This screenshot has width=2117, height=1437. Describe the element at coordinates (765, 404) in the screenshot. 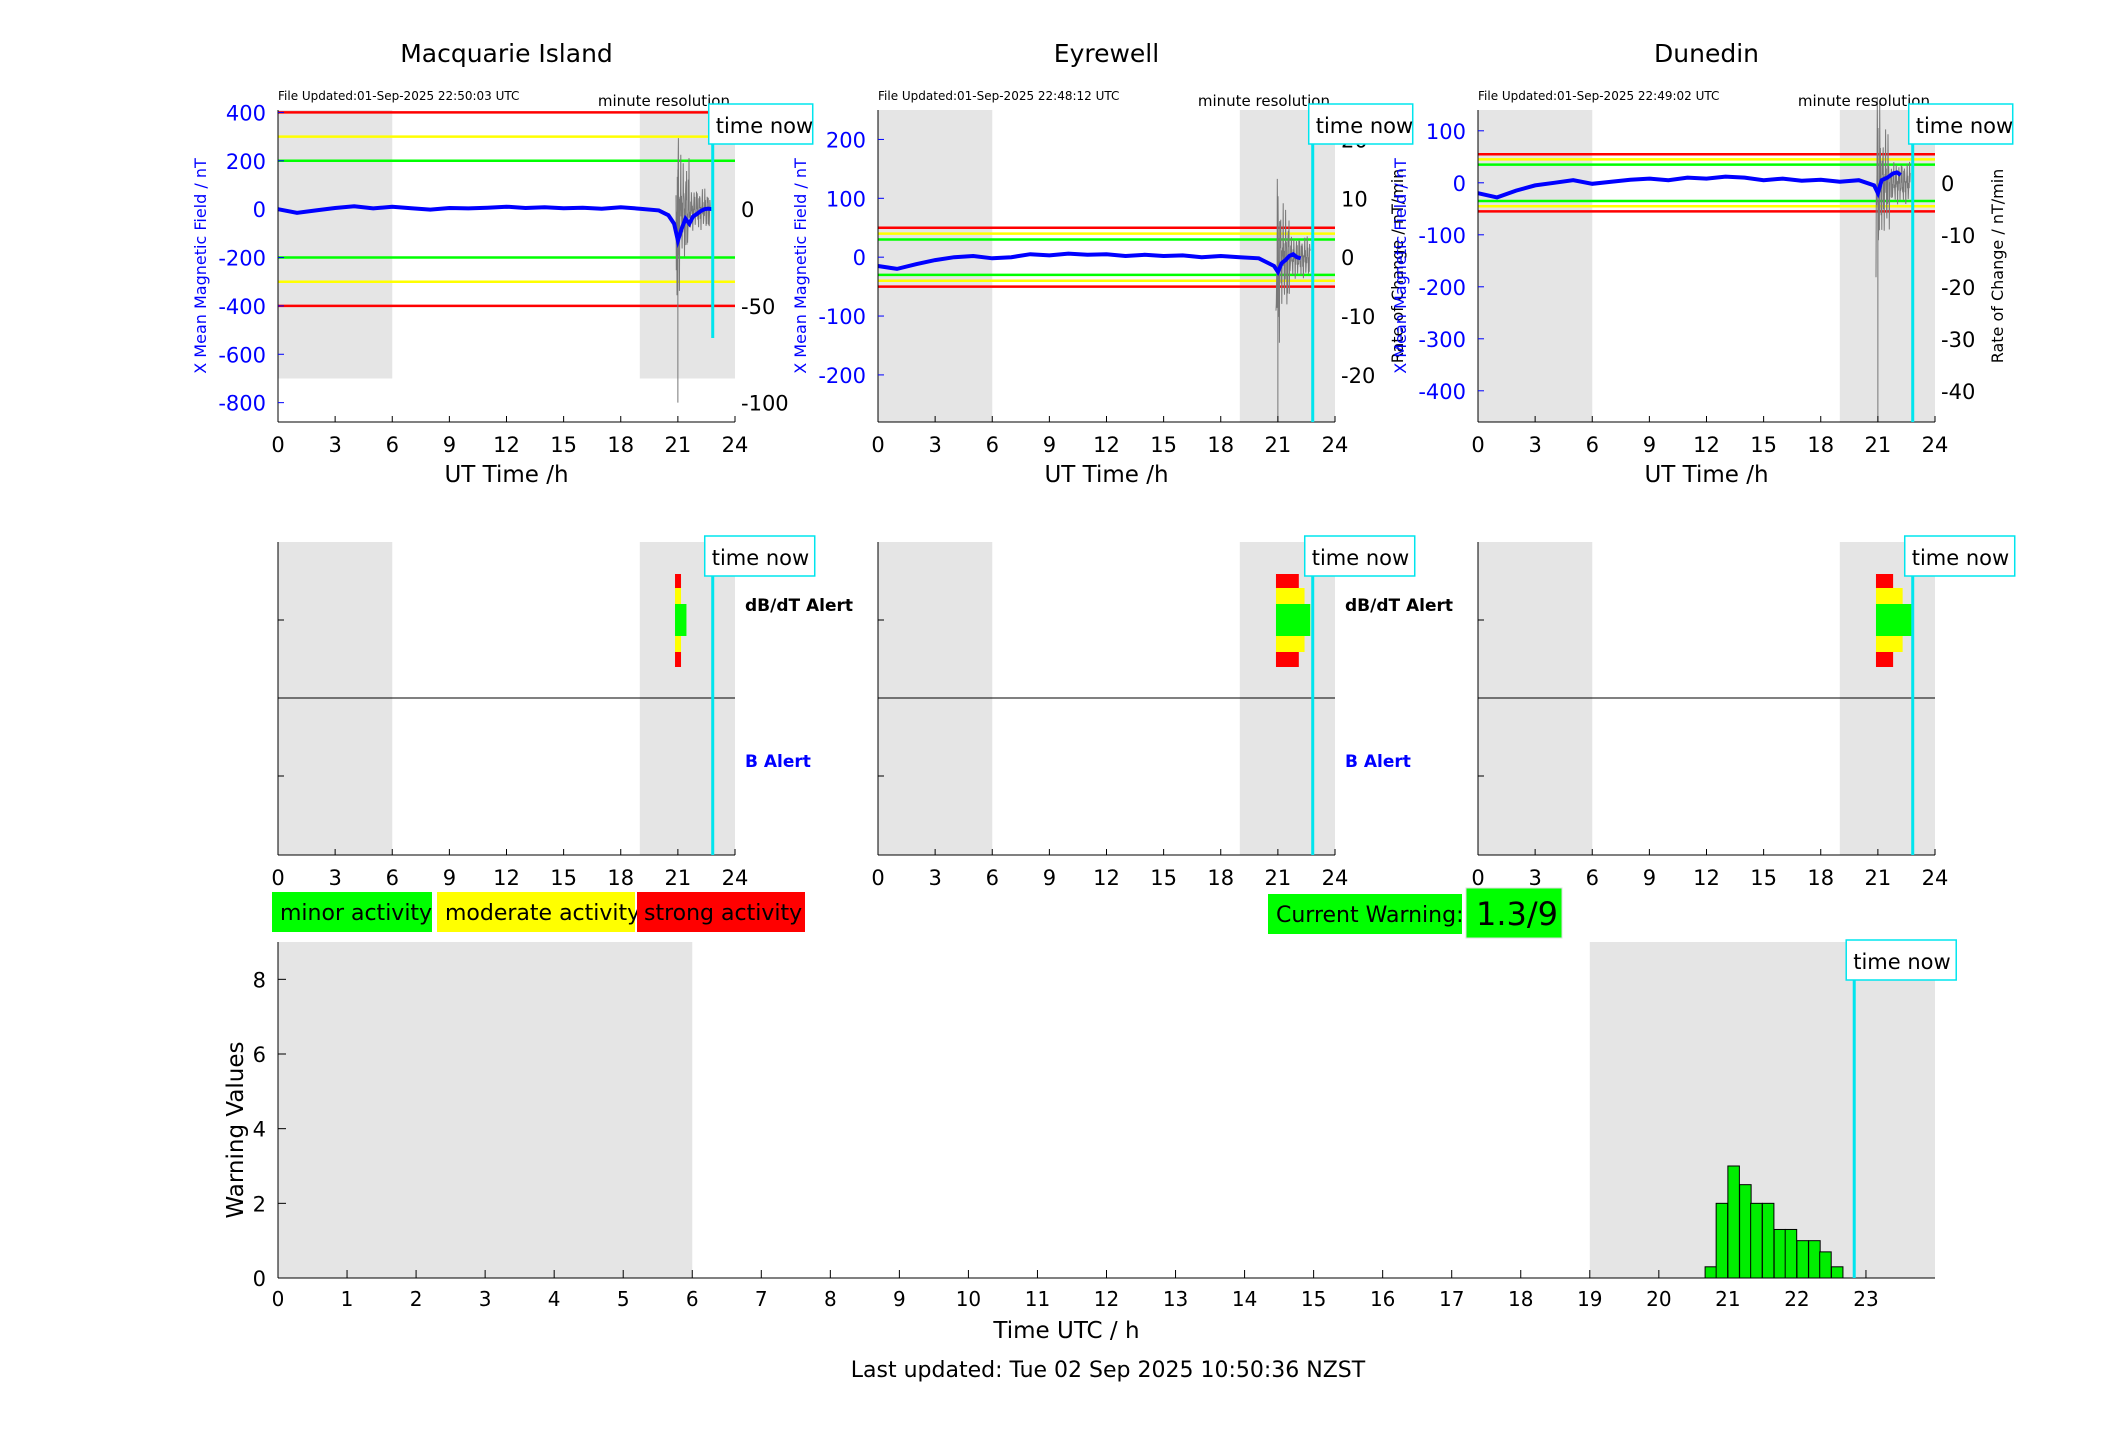

I see `y-right-tick-label: -100` at that location.